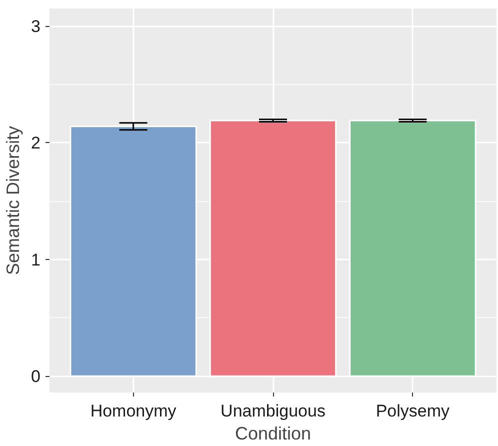  I want to click on y-tick-label: 3, so click(36, 26).